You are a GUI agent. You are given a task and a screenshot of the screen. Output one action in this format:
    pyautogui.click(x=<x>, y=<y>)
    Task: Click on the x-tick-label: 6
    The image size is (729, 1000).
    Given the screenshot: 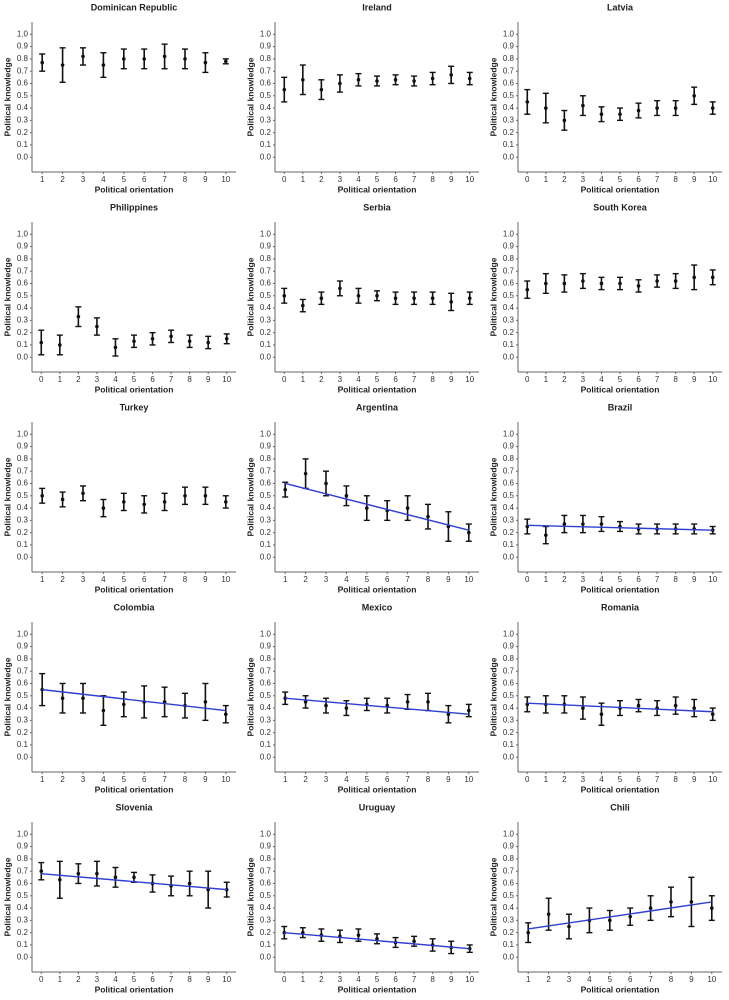 What is the action you would take?
    pyautogui.click(x=387, y=579)
    